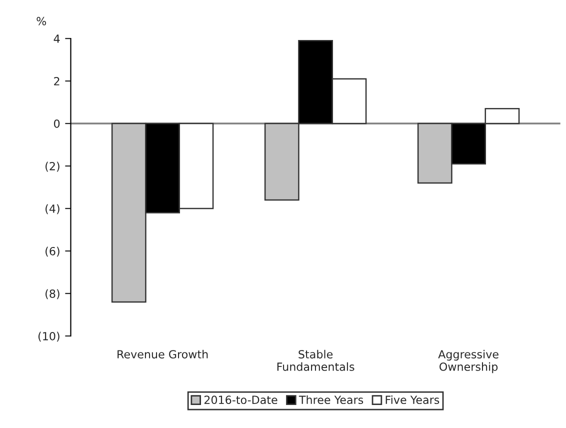 The width and height of the screenshot is (566, 428). Describe the element at coordinates (57, 123) in the screenshot. I see `y-tick-label: 0` at that location.